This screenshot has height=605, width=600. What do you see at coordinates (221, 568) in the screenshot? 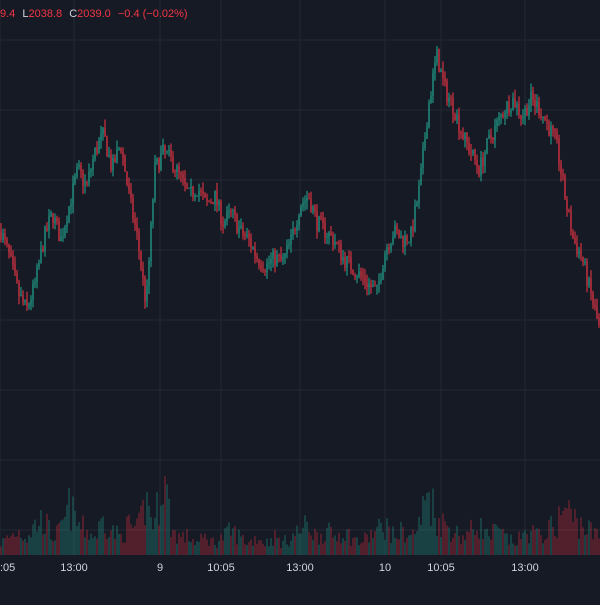
I see `x-tick-label: 10:05` at bounding box center [221, 568].